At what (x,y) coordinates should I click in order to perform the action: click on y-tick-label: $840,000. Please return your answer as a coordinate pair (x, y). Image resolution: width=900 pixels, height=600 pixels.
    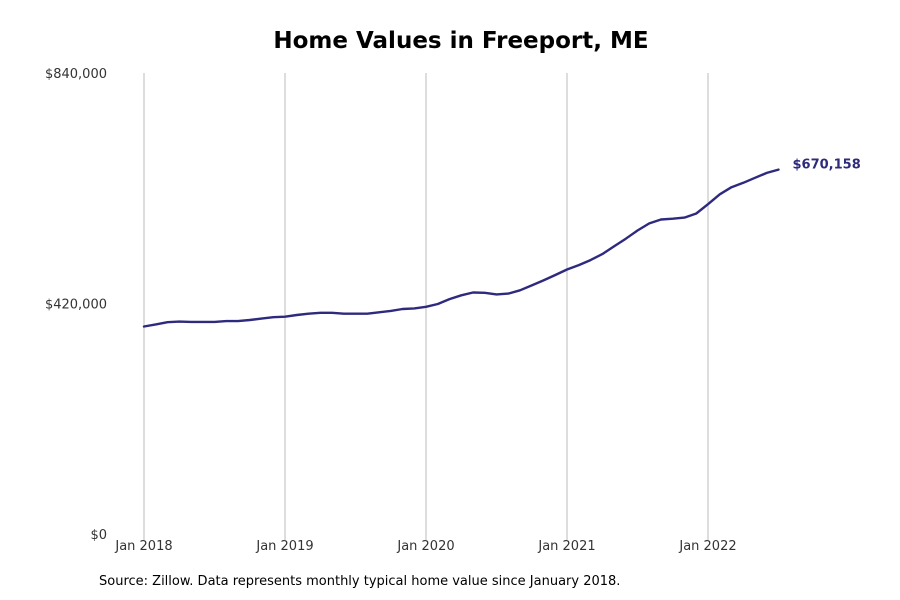
    Looking at the image, I should click on (76, 74).